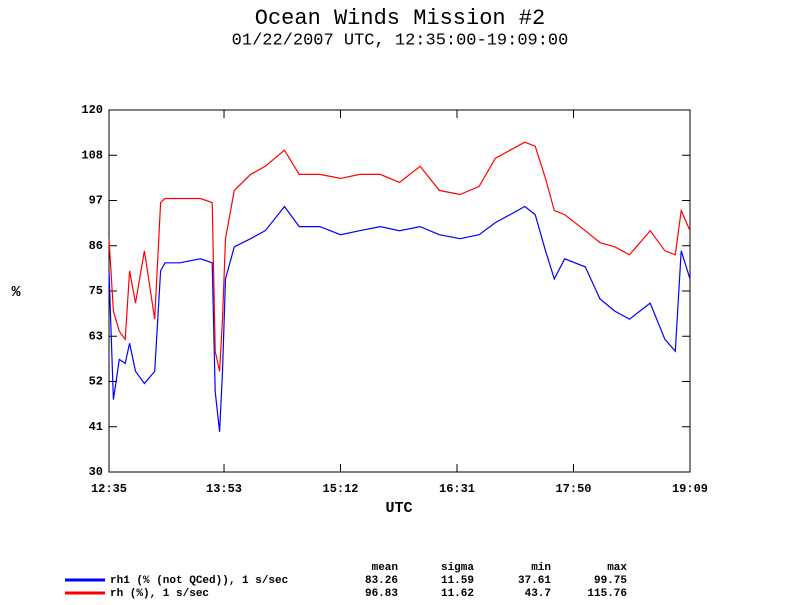 The image size is (800, 605). Describe the element at coordinates (690, 489) in the screenshot. I see `x-tick-label: 19:09` at that location.